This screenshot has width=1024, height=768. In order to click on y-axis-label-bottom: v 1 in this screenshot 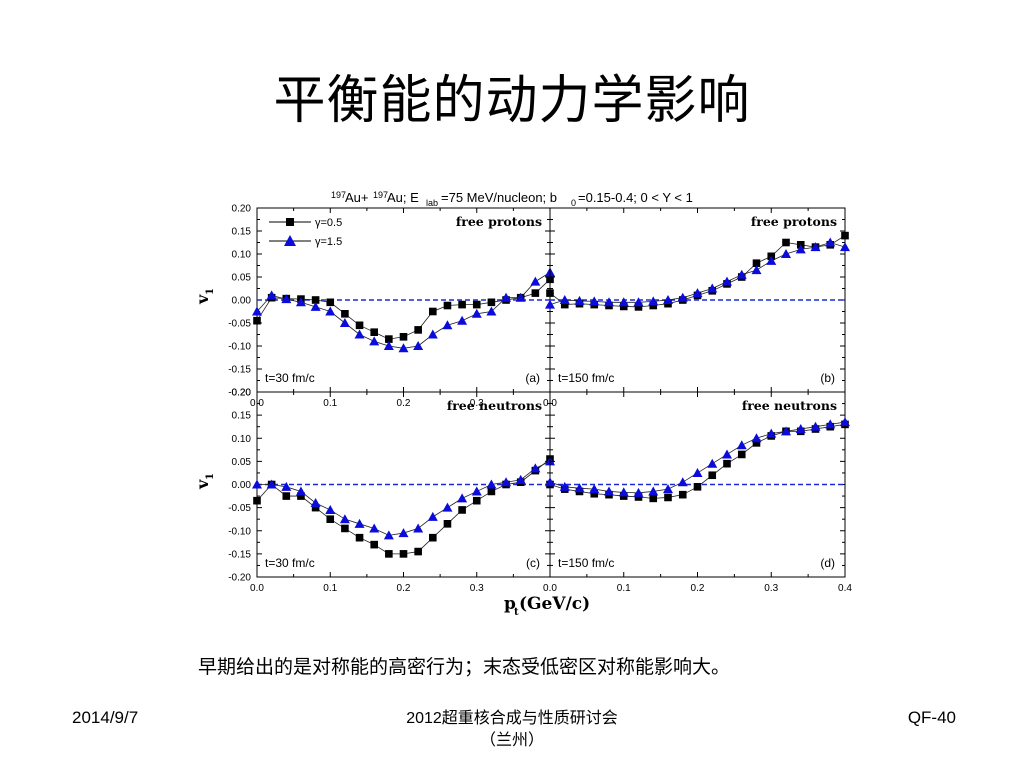, I will do `click(204, 481)`.